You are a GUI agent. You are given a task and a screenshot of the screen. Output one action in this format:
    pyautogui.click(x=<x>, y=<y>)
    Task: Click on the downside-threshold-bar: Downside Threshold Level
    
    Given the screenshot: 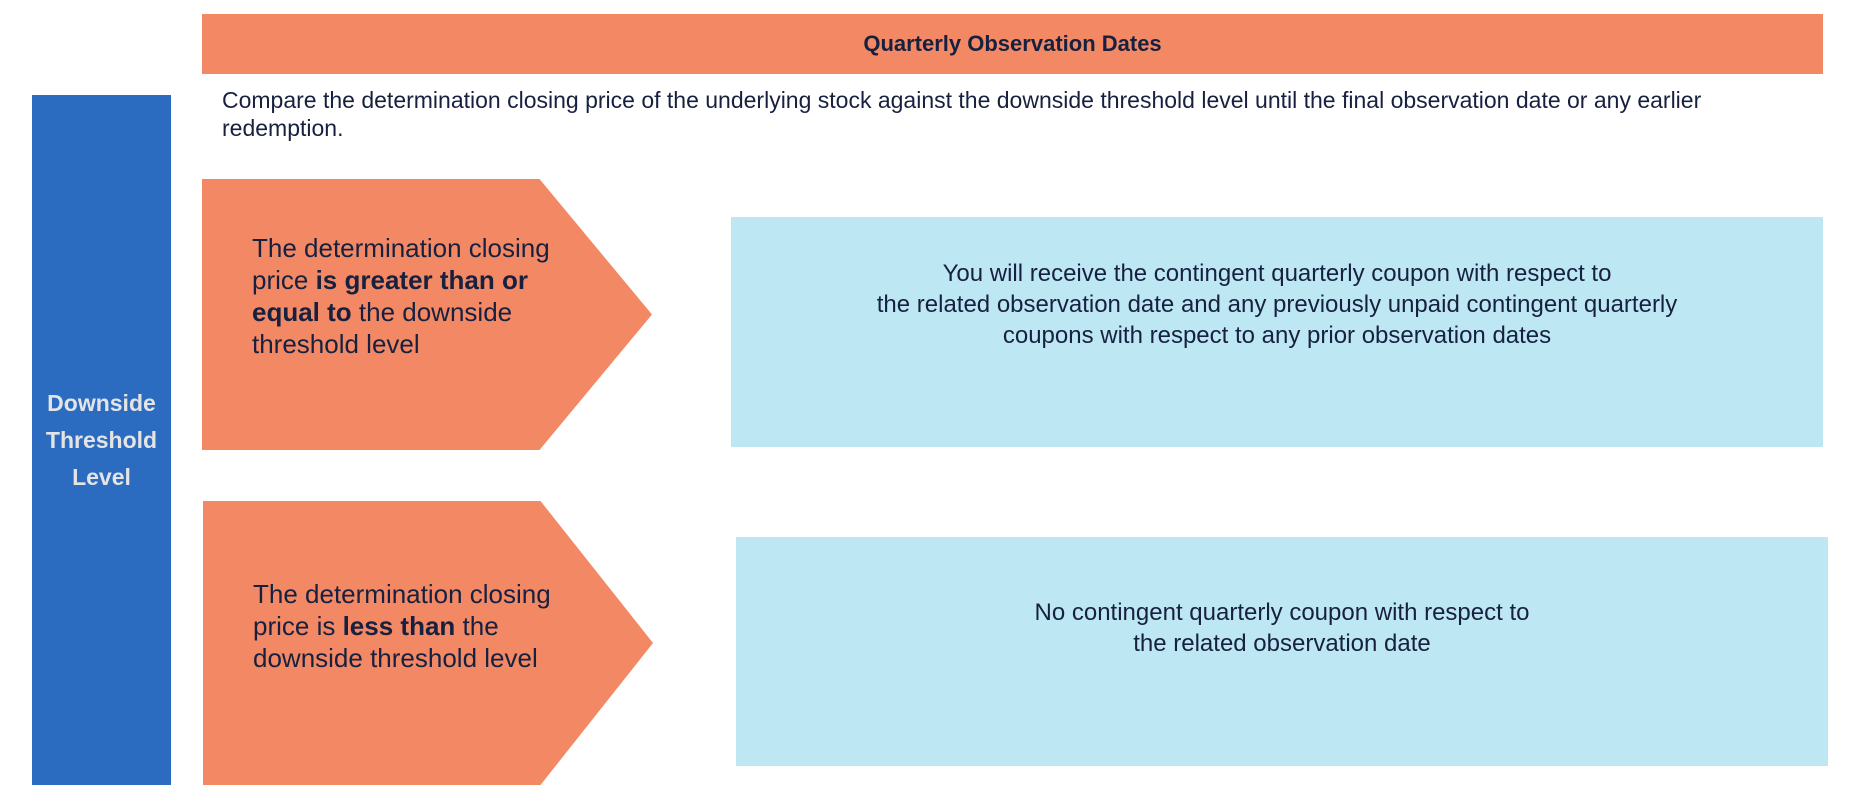 What is the action you would take?
    pyautogui.click(x=101, y=440)
    